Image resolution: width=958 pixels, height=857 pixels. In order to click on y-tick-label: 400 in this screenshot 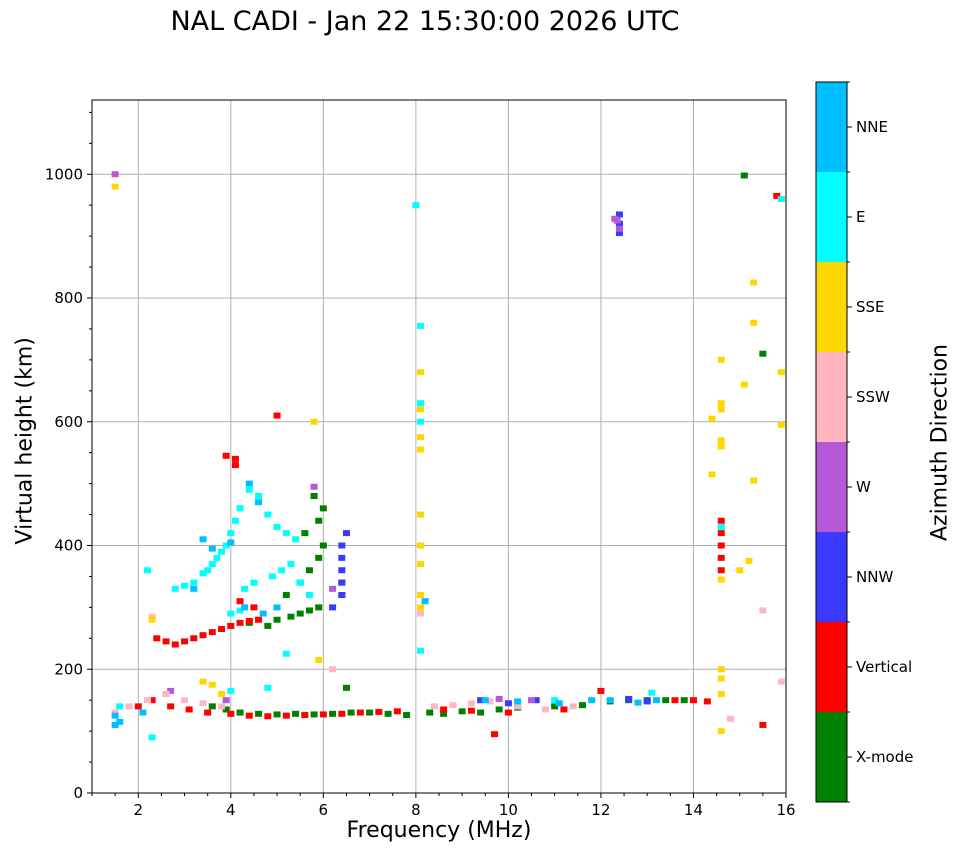, I will do `click(68, 546)`.